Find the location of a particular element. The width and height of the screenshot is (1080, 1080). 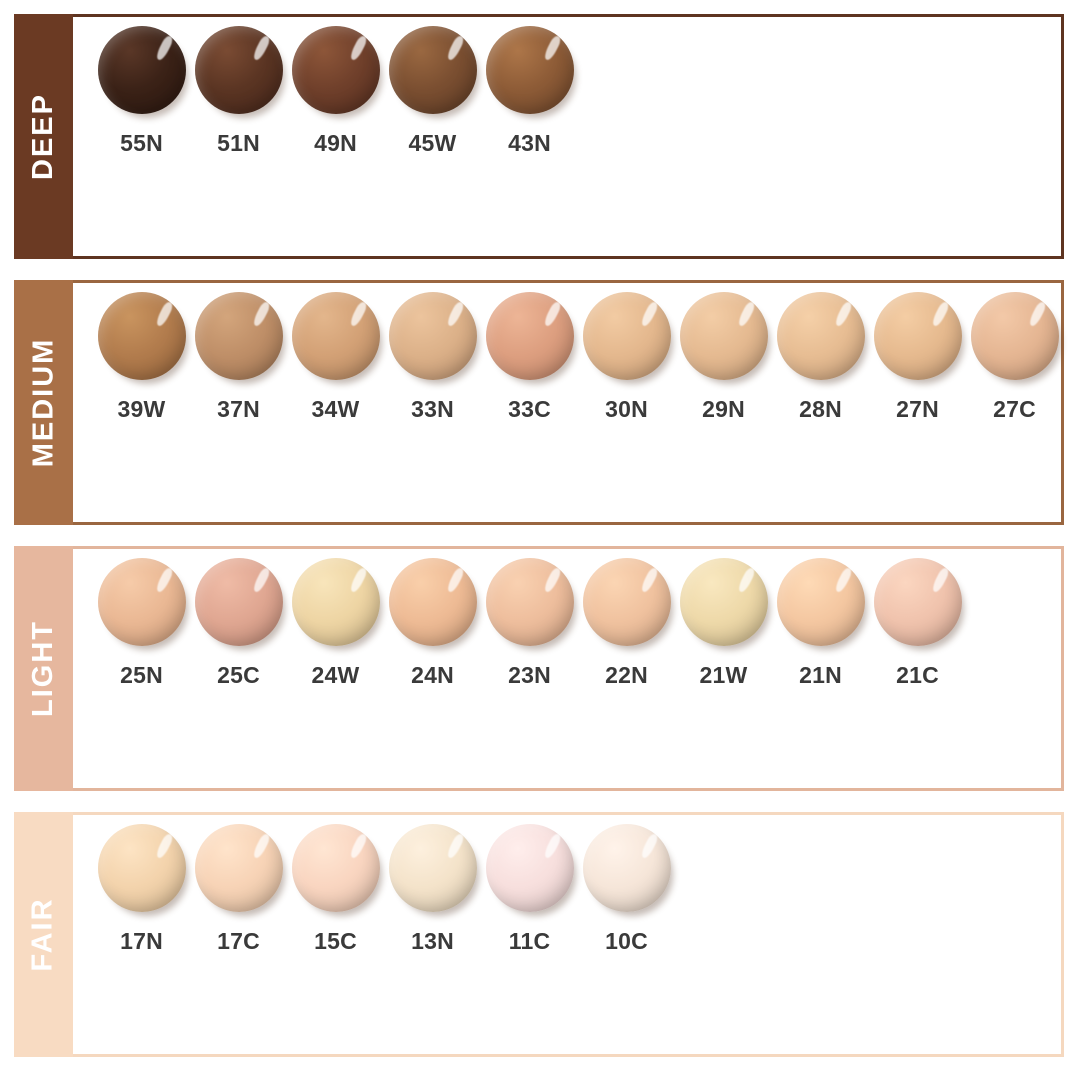

swatch-label: 24N is located at coordinates (432, 675).